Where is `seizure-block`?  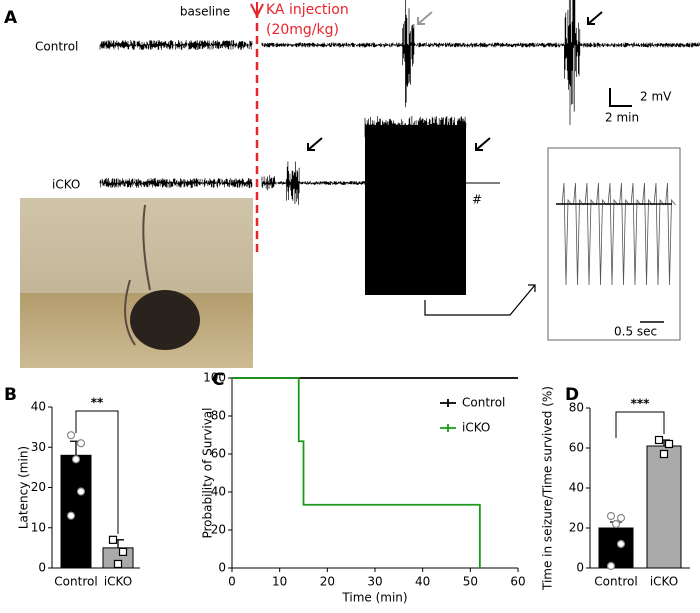
seizure-block is located at coordinates (415, 210).